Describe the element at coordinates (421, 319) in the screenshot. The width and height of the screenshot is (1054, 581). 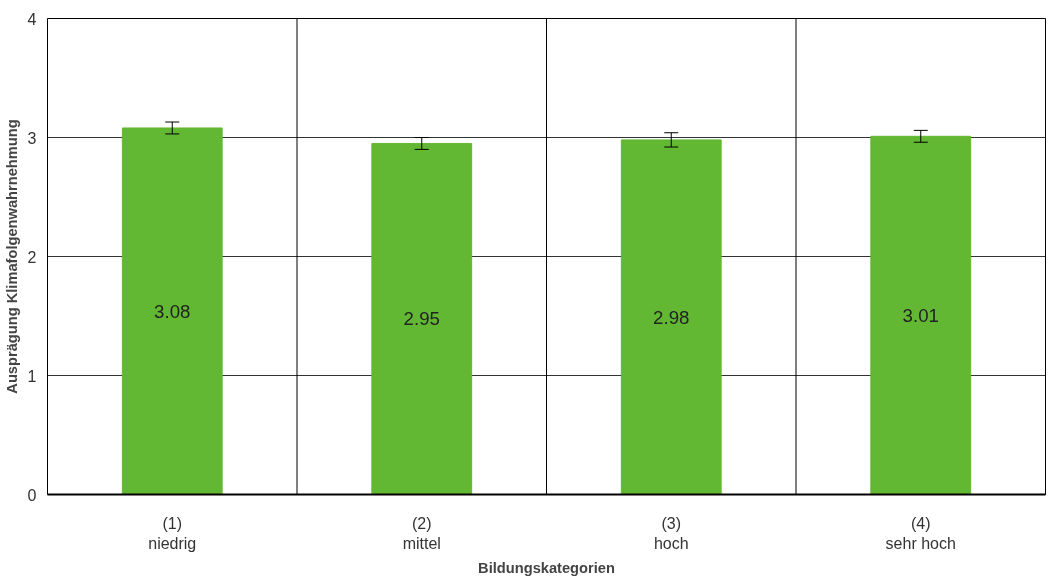
I see `data-label: 2.95` at that location.